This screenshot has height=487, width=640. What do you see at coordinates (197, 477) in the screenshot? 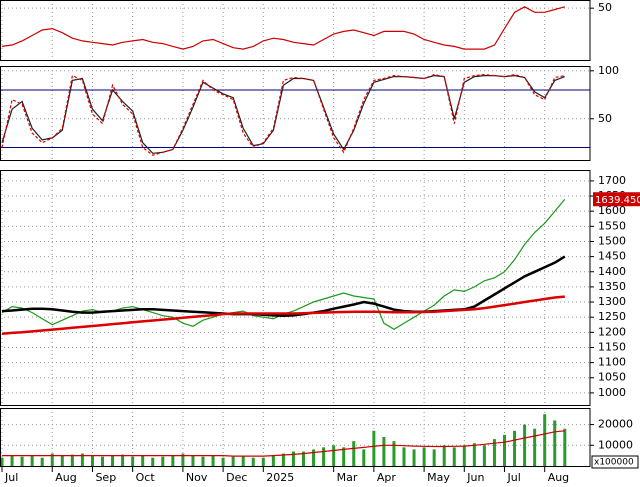
I see `x-tick-label: Nov` at bounding box center [197, 477].